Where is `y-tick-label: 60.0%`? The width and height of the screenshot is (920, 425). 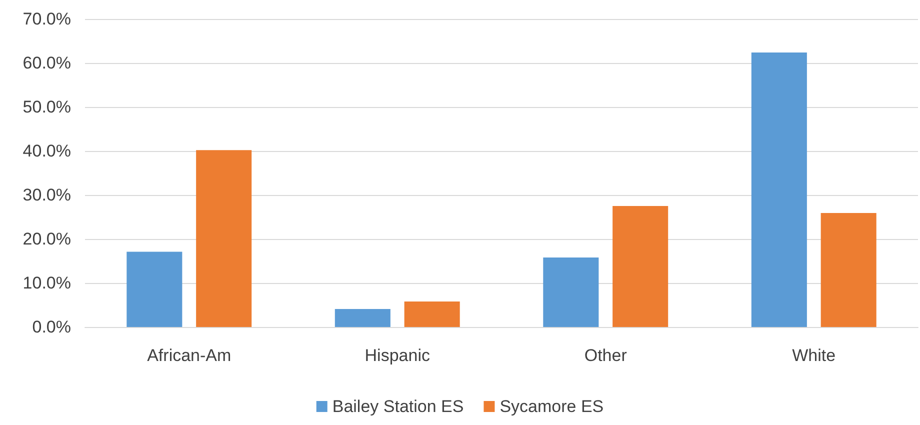 y-tick-label: 60.0% is located at coordinates (46, 63).